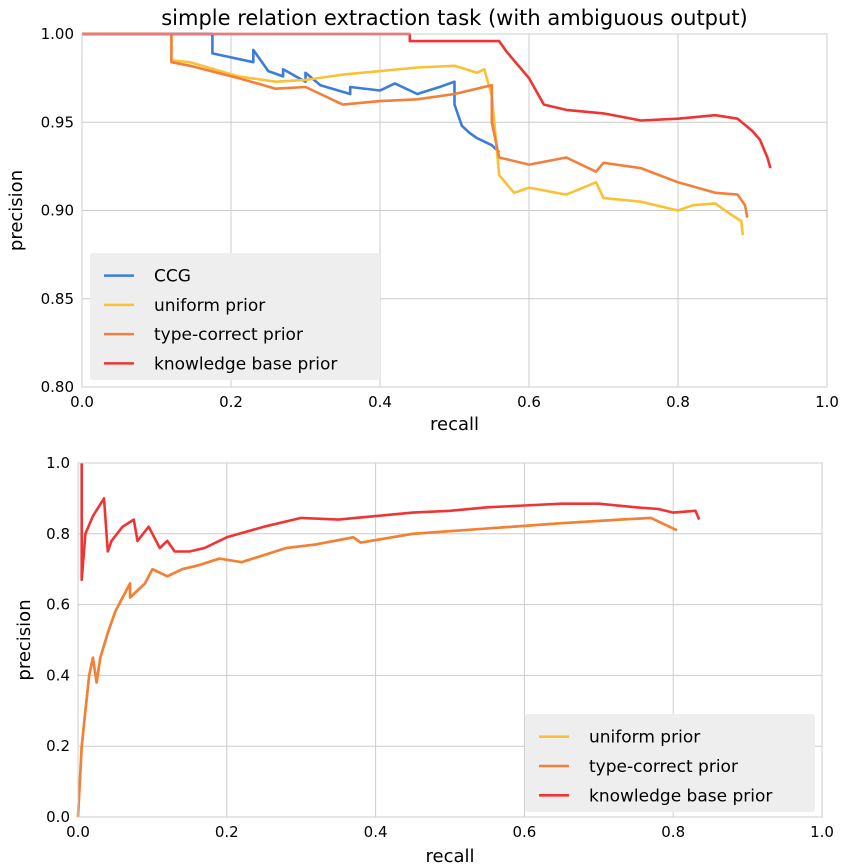 This screenshot has width=841, height=867. Describe the element at coordinates (172, 277) in the screenshot. I see `legend-label: CCG` at that location.